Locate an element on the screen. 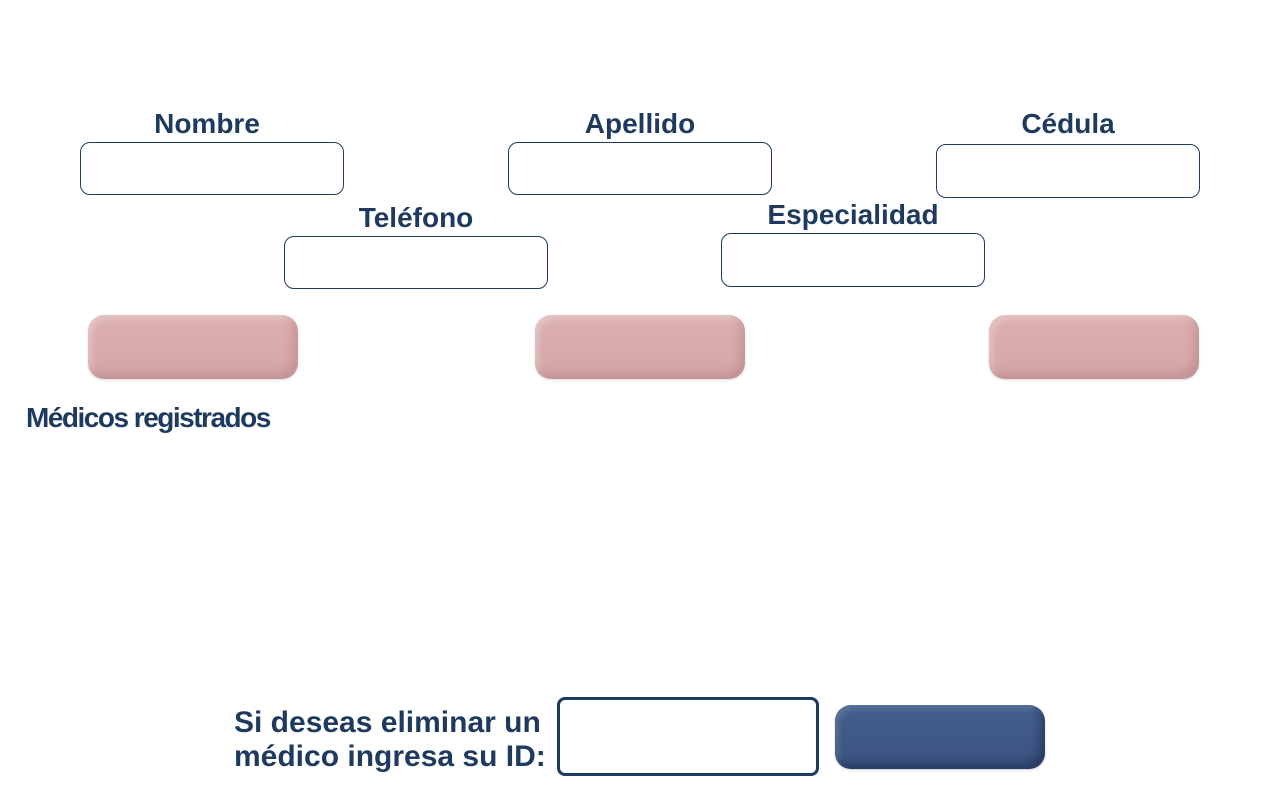  especialidad-label: Especialidad is located at coordinates (853, 214).